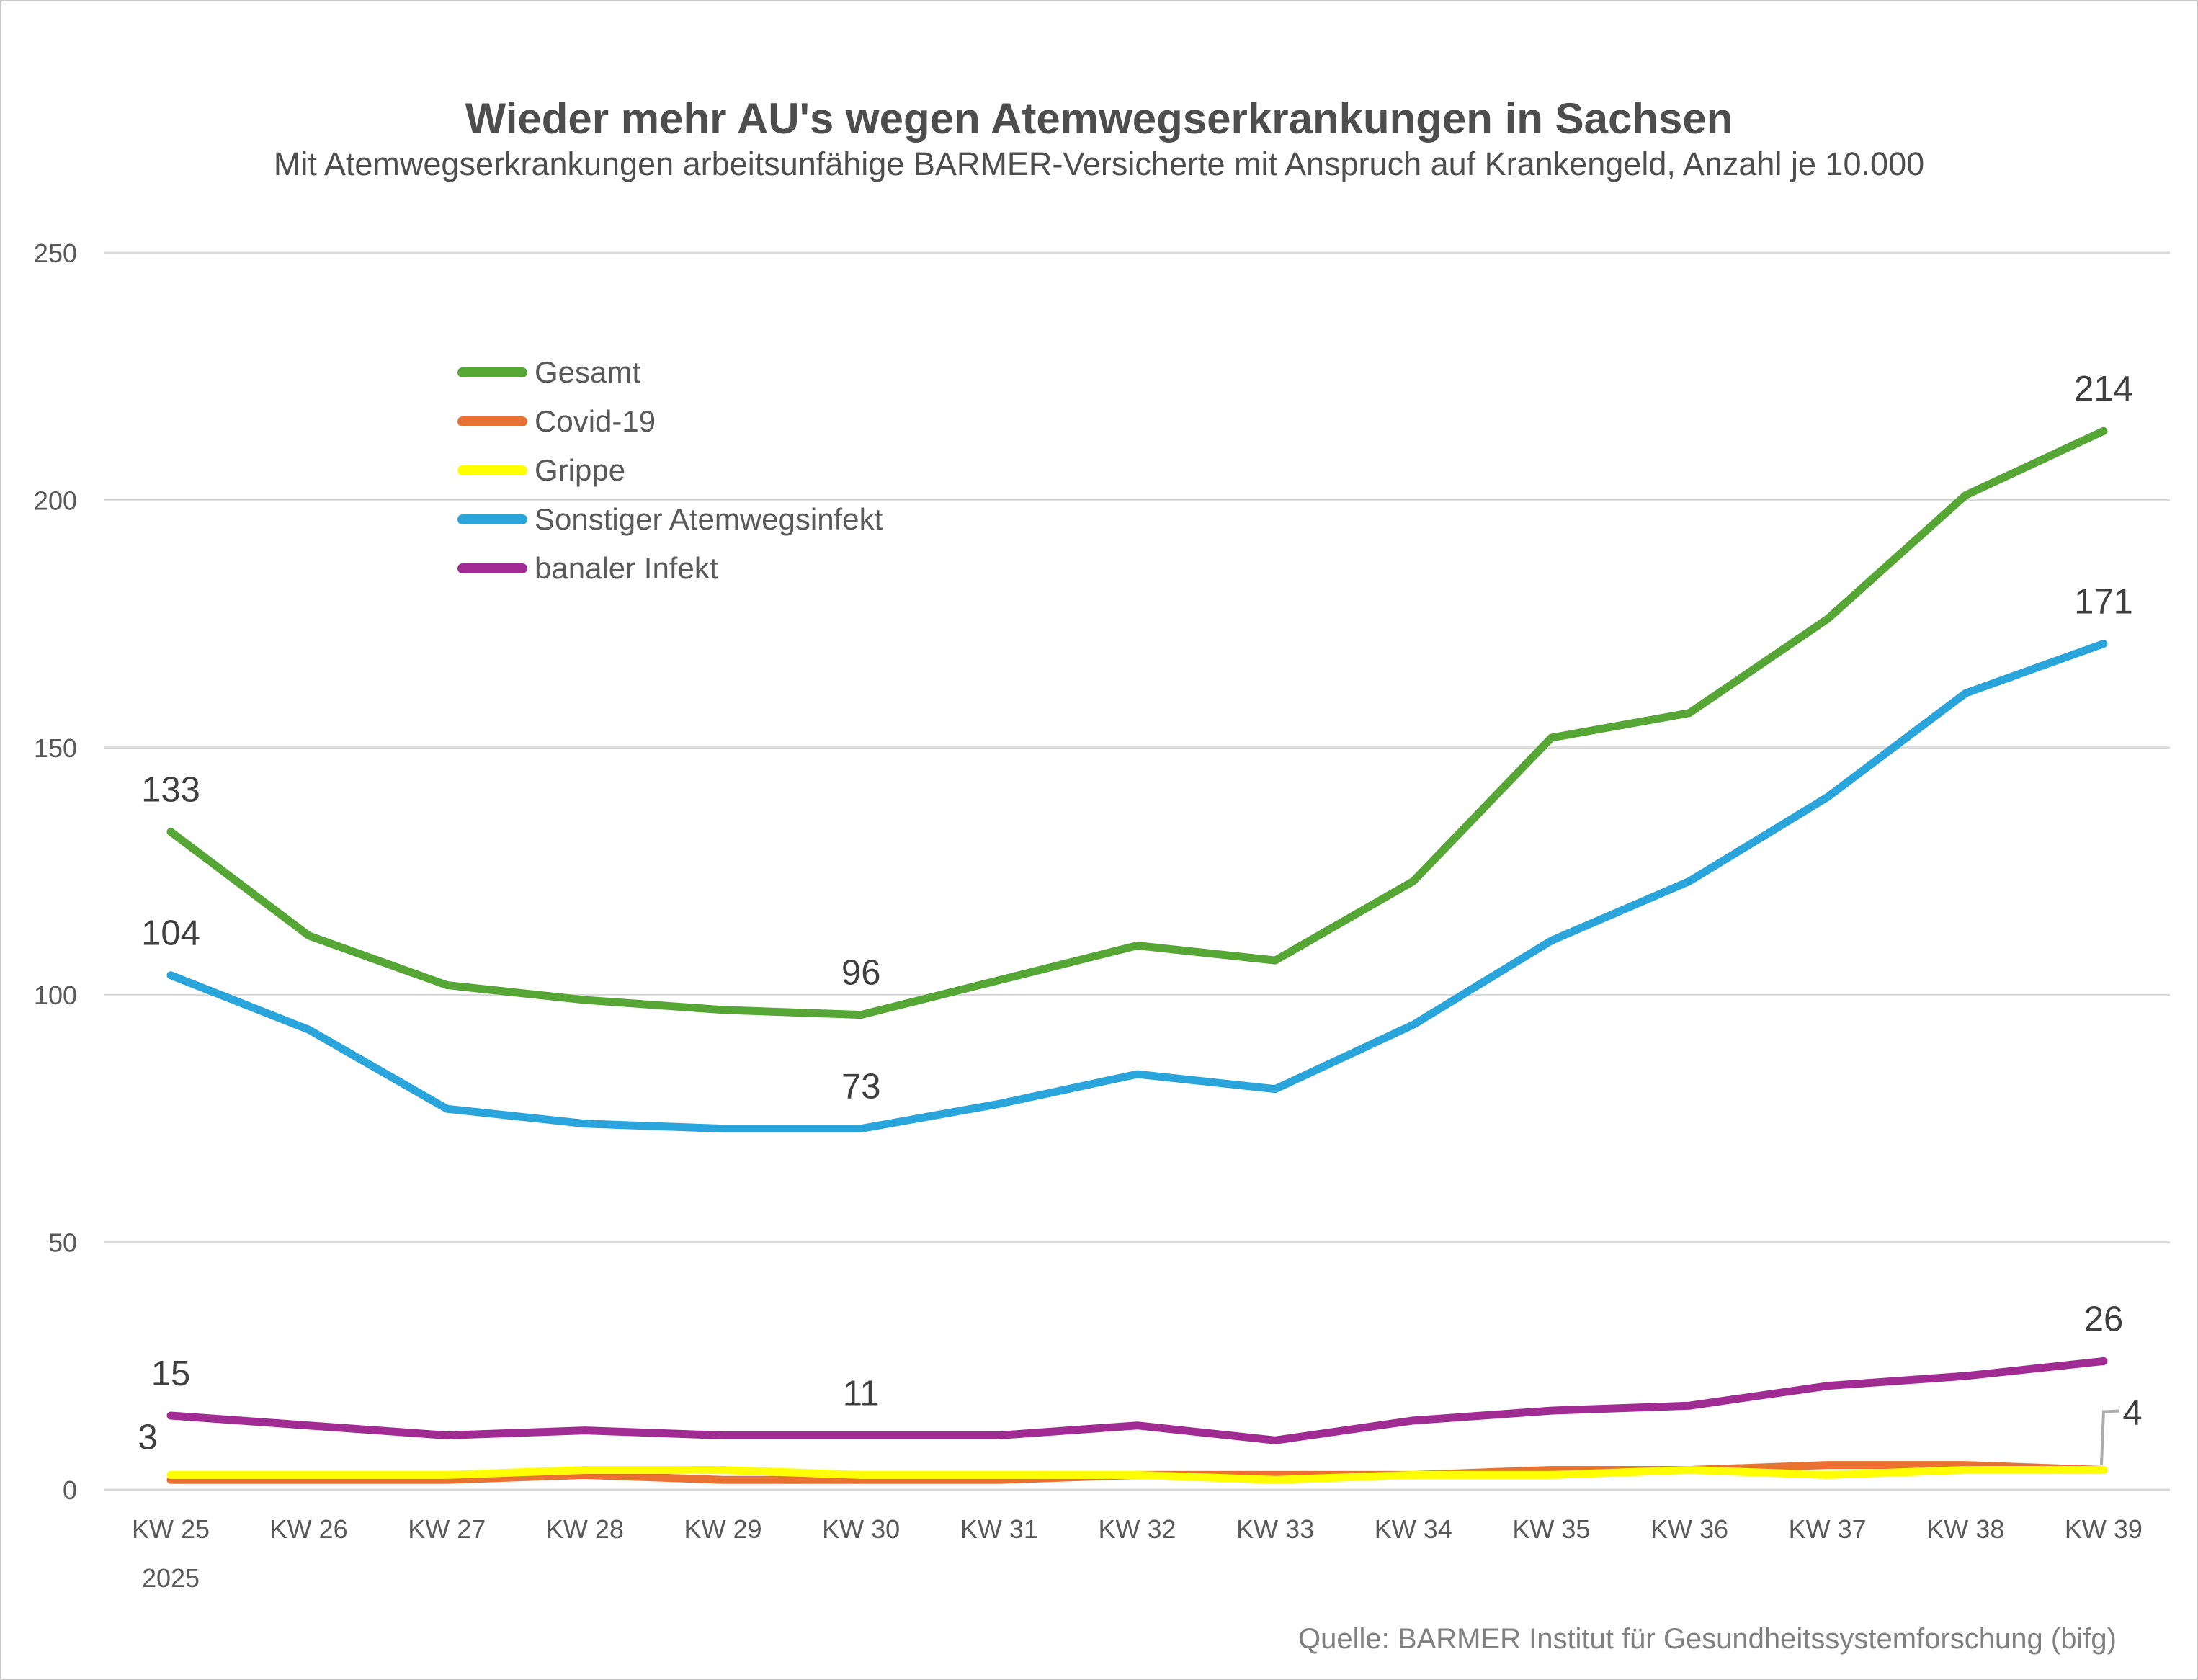 The width and height of the screenshot is (2198, 1680). What do you see at coordinates (171, 1373) in the screenshot?
I see `data-label-banaler-infekt: 15` at bounding box center [171, 1373].